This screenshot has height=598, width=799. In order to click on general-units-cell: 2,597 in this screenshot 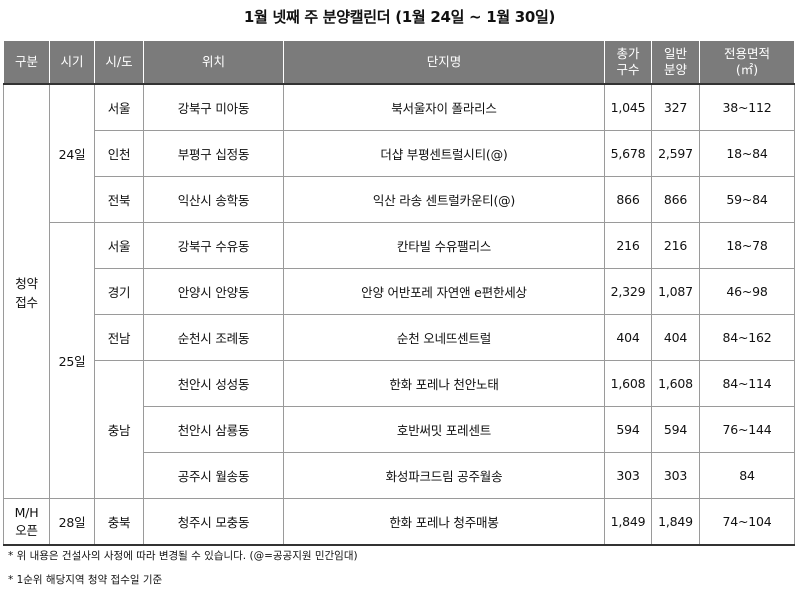, I will do `click(675, 153)`.